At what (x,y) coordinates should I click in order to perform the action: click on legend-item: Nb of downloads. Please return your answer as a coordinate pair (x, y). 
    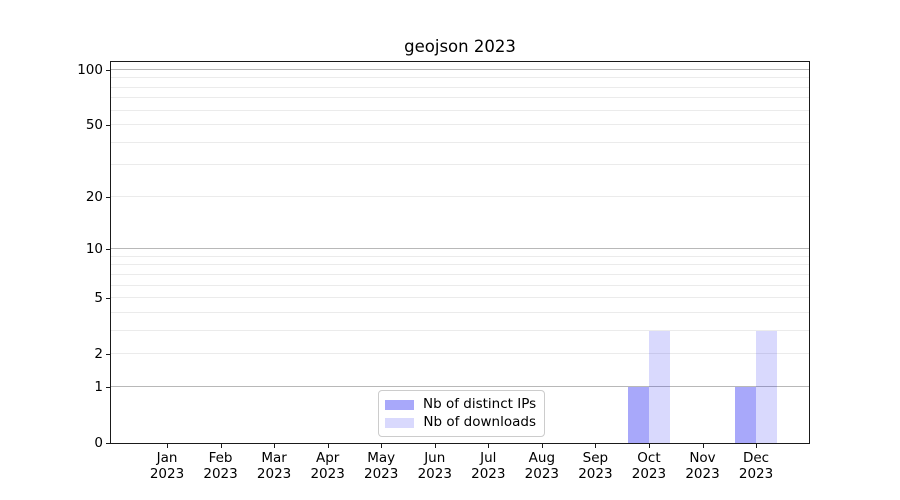
    Looking at the image, I should click on (460, 422).